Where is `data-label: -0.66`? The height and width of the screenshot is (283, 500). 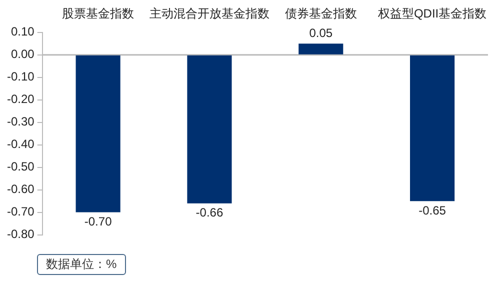 data-label: -0.66 is located at coordinates (210, 213).